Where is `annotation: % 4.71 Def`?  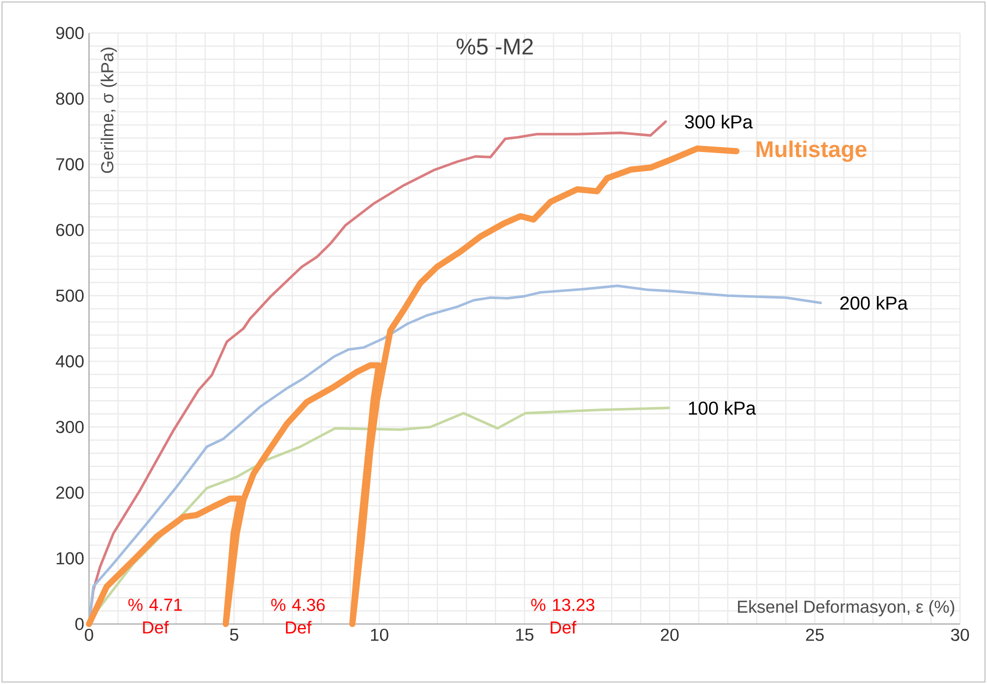 annotation: % 4.71 Def is located at coordinates (155, 616).